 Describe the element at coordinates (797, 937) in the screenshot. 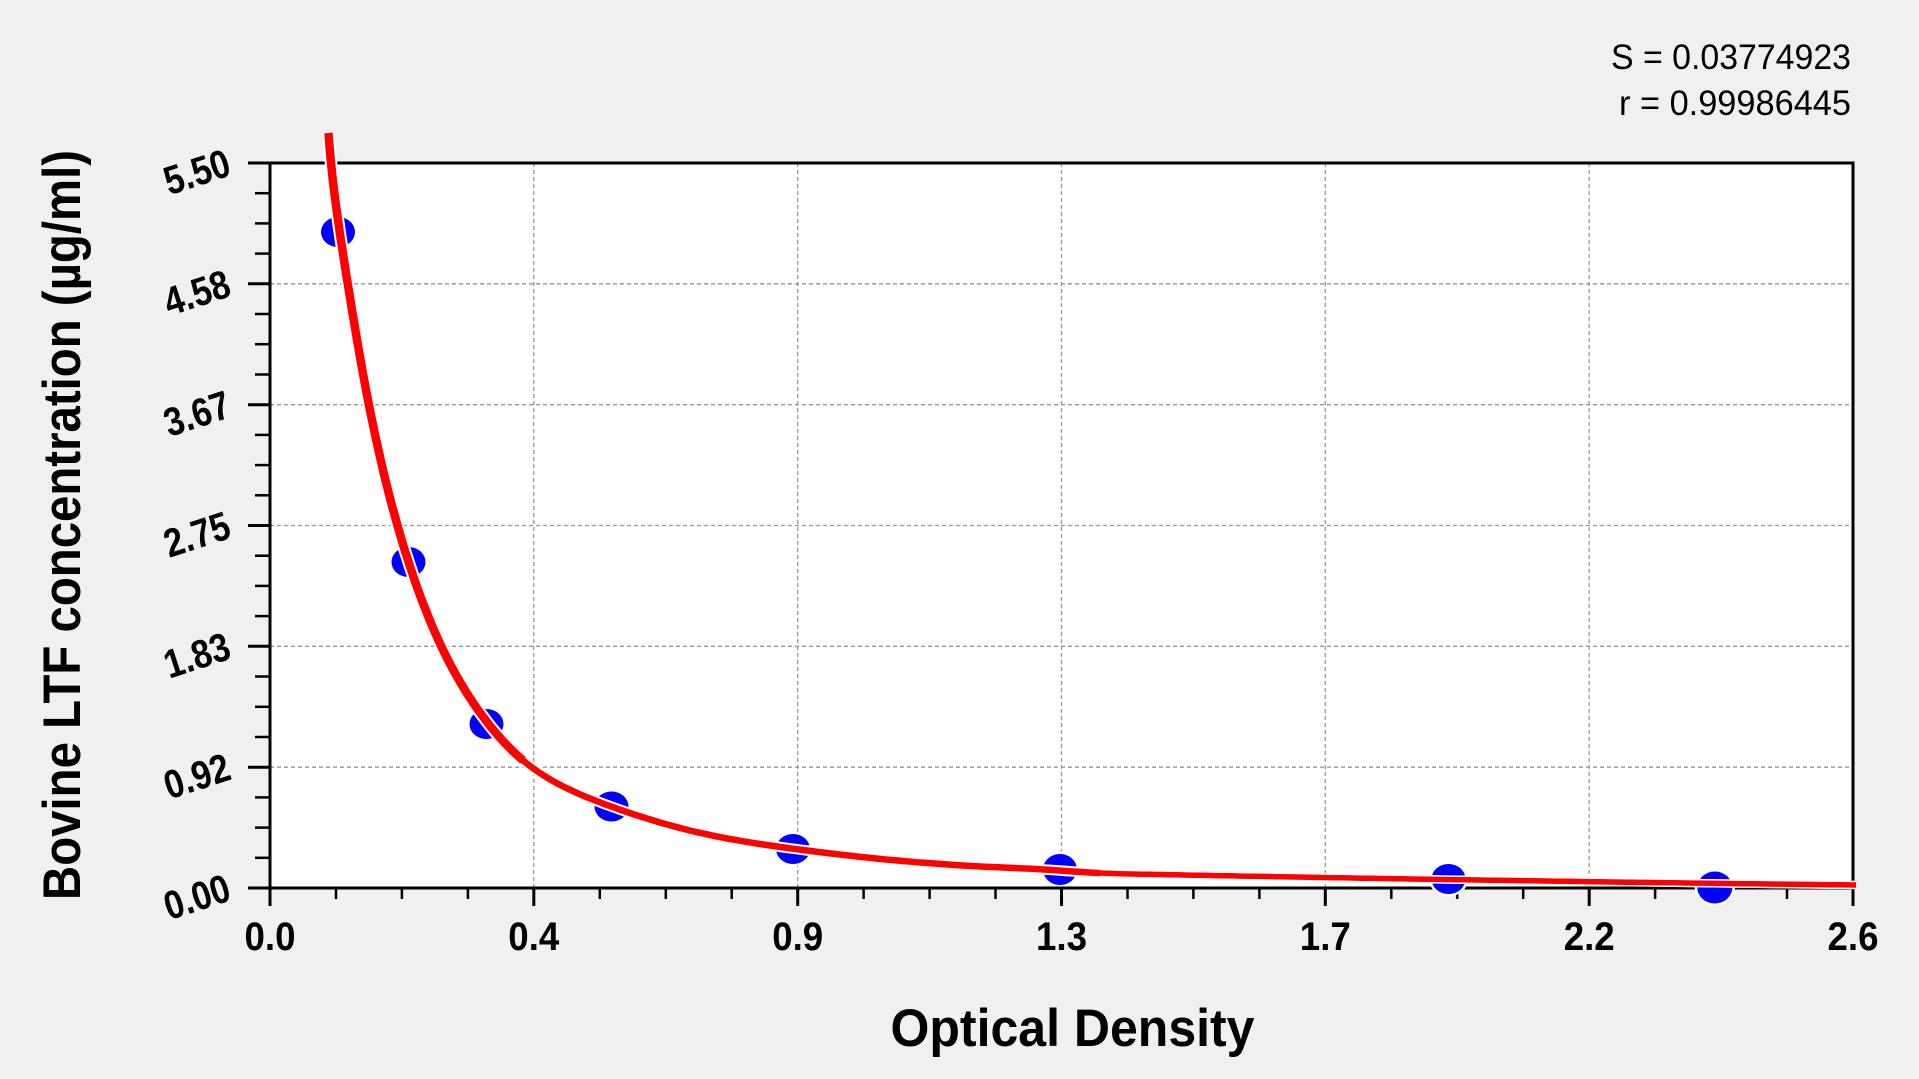

I see `svg-text: 0.9` at that location.